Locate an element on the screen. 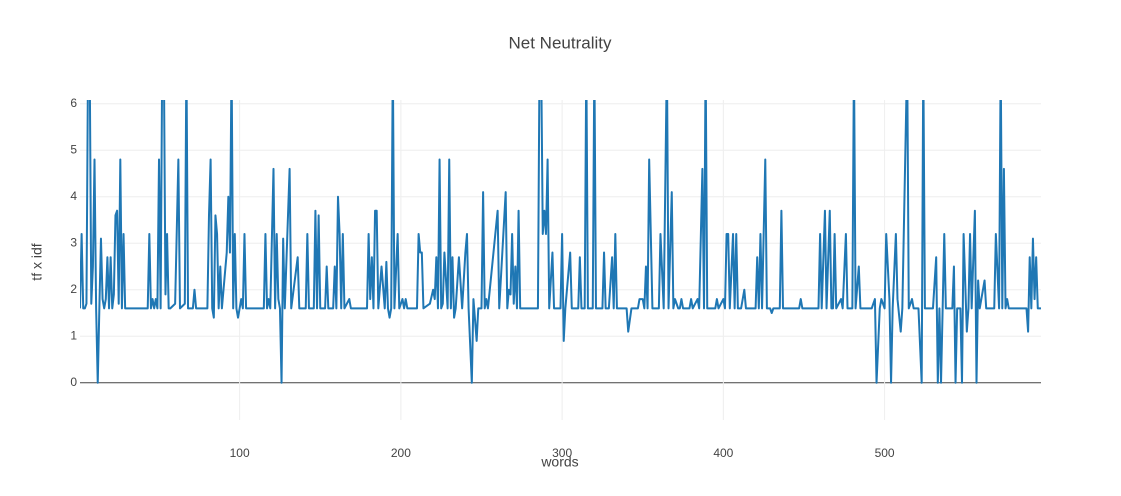 This screenshot has height=496, width=1121. y-tick-label: 3 is located at coordinates (73, 242).